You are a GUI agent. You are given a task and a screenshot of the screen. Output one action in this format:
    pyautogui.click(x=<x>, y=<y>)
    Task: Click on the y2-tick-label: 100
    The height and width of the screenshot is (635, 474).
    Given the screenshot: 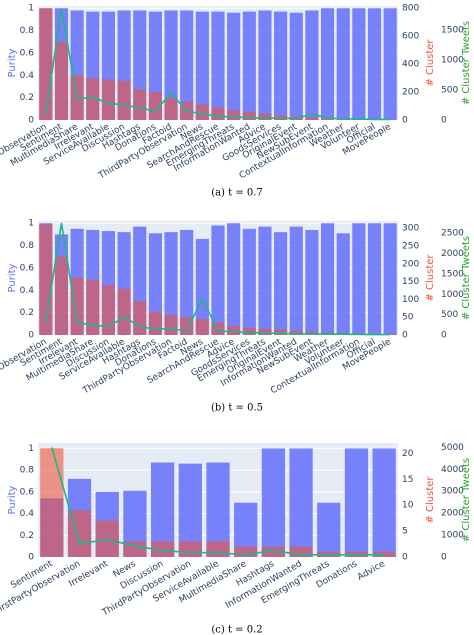 What is the action you would take?
    pyautogui.click(x=410, y=300)
    